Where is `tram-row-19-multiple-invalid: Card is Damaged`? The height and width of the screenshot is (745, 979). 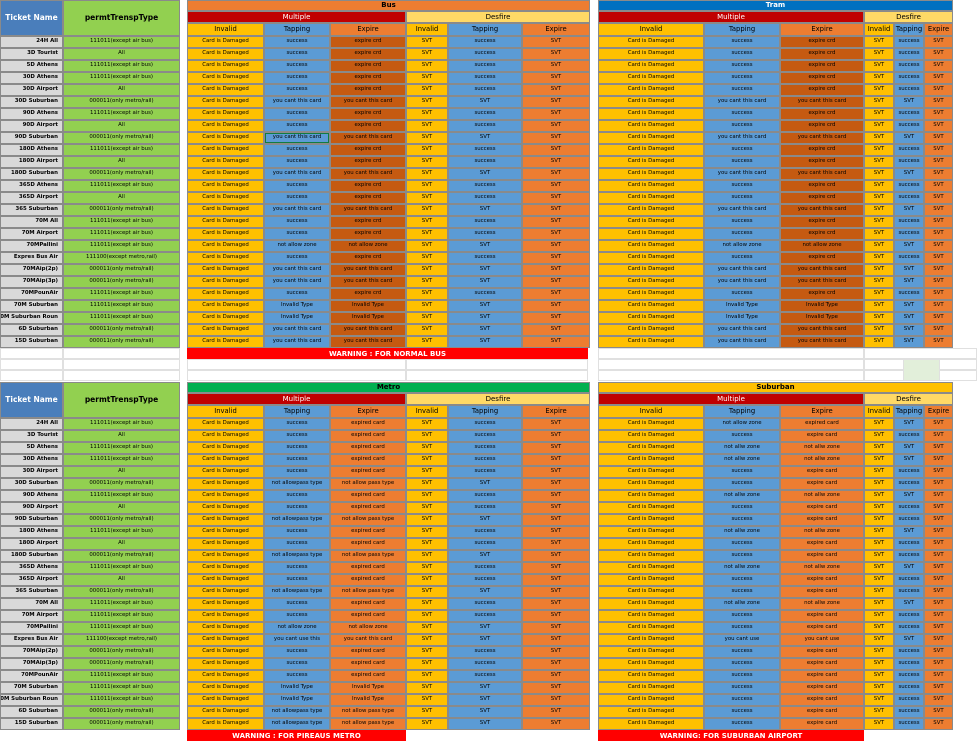 tram-row-19-multiple-invalid: Card is Damaged is located at coordinates (651, 270).